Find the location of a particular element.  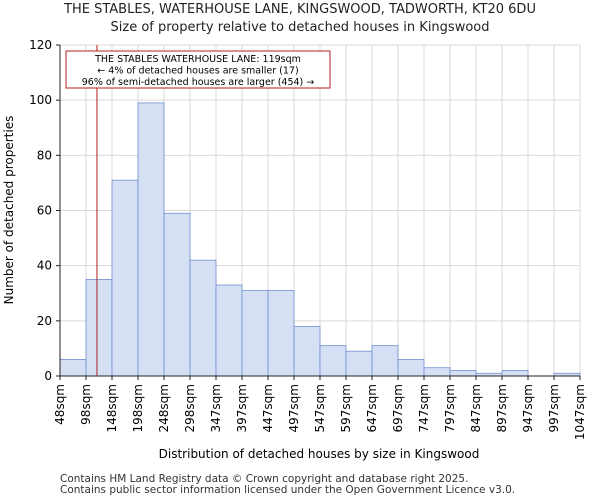

y-tick-label: 80 is located at coordinates (44, 155).